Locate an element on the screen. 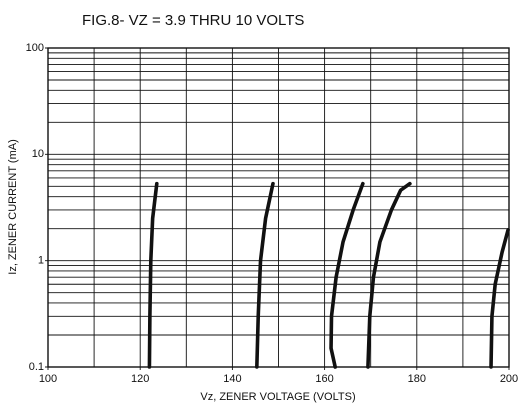  y-tick-label: 0.1 is located at coordinates (36, 367).